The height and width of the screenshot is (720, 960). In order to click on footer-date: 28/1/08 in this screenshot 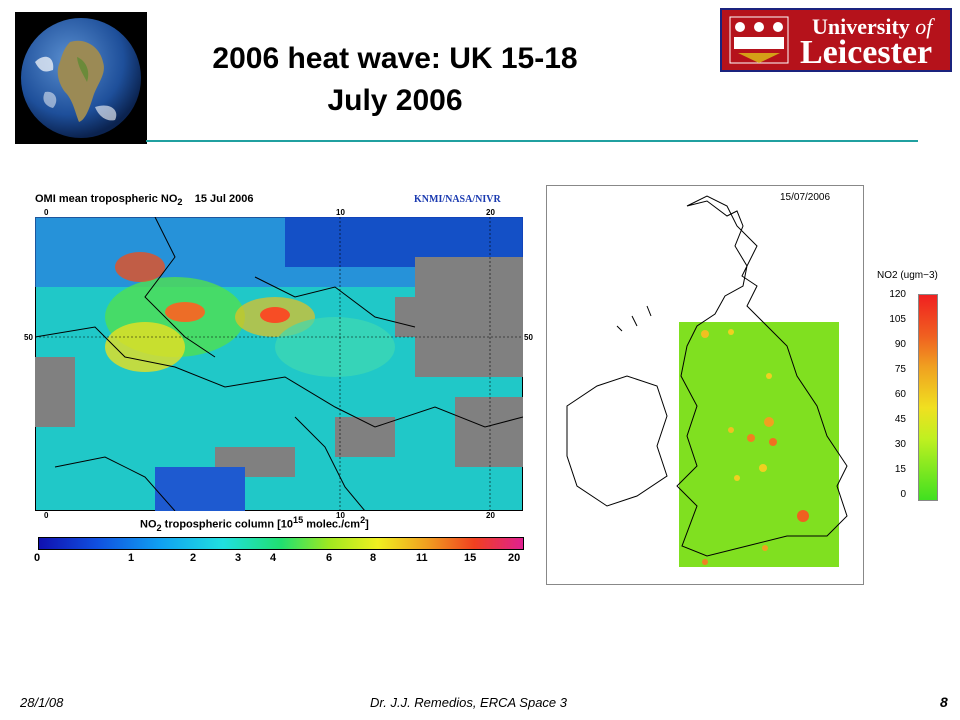, I will do `click(42, 702)`.